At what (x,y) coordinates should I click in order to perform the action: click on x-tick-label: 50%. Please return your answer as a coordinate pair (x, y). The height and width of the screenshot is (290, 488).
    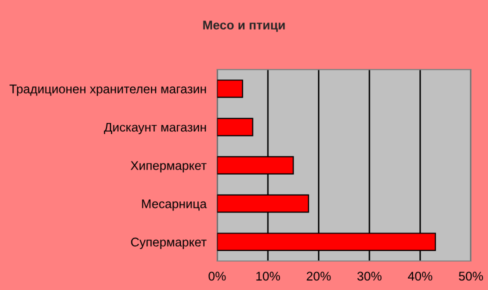
    Looking at the image, I should click on (470, 276).